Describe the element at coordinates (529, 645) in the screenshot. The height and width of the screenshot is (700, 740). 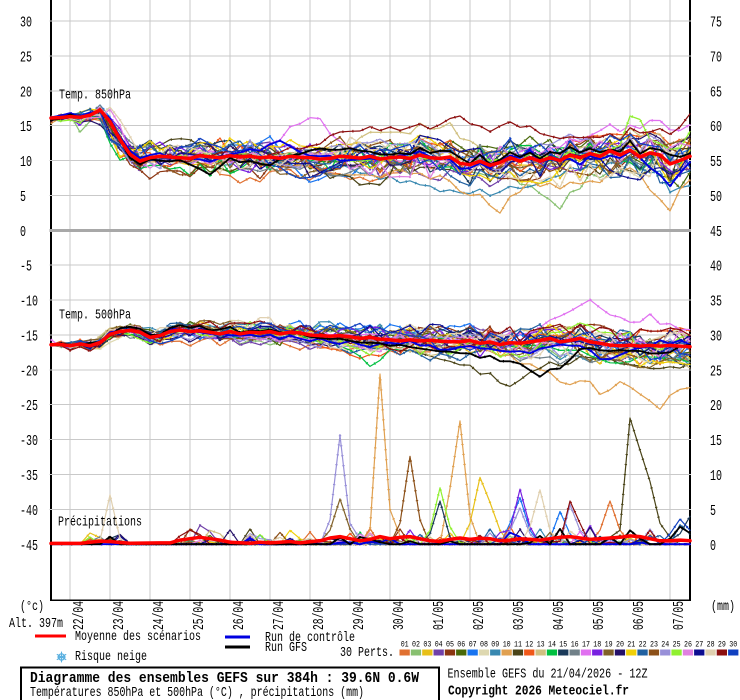
I see `svg-text: 12` at that location.